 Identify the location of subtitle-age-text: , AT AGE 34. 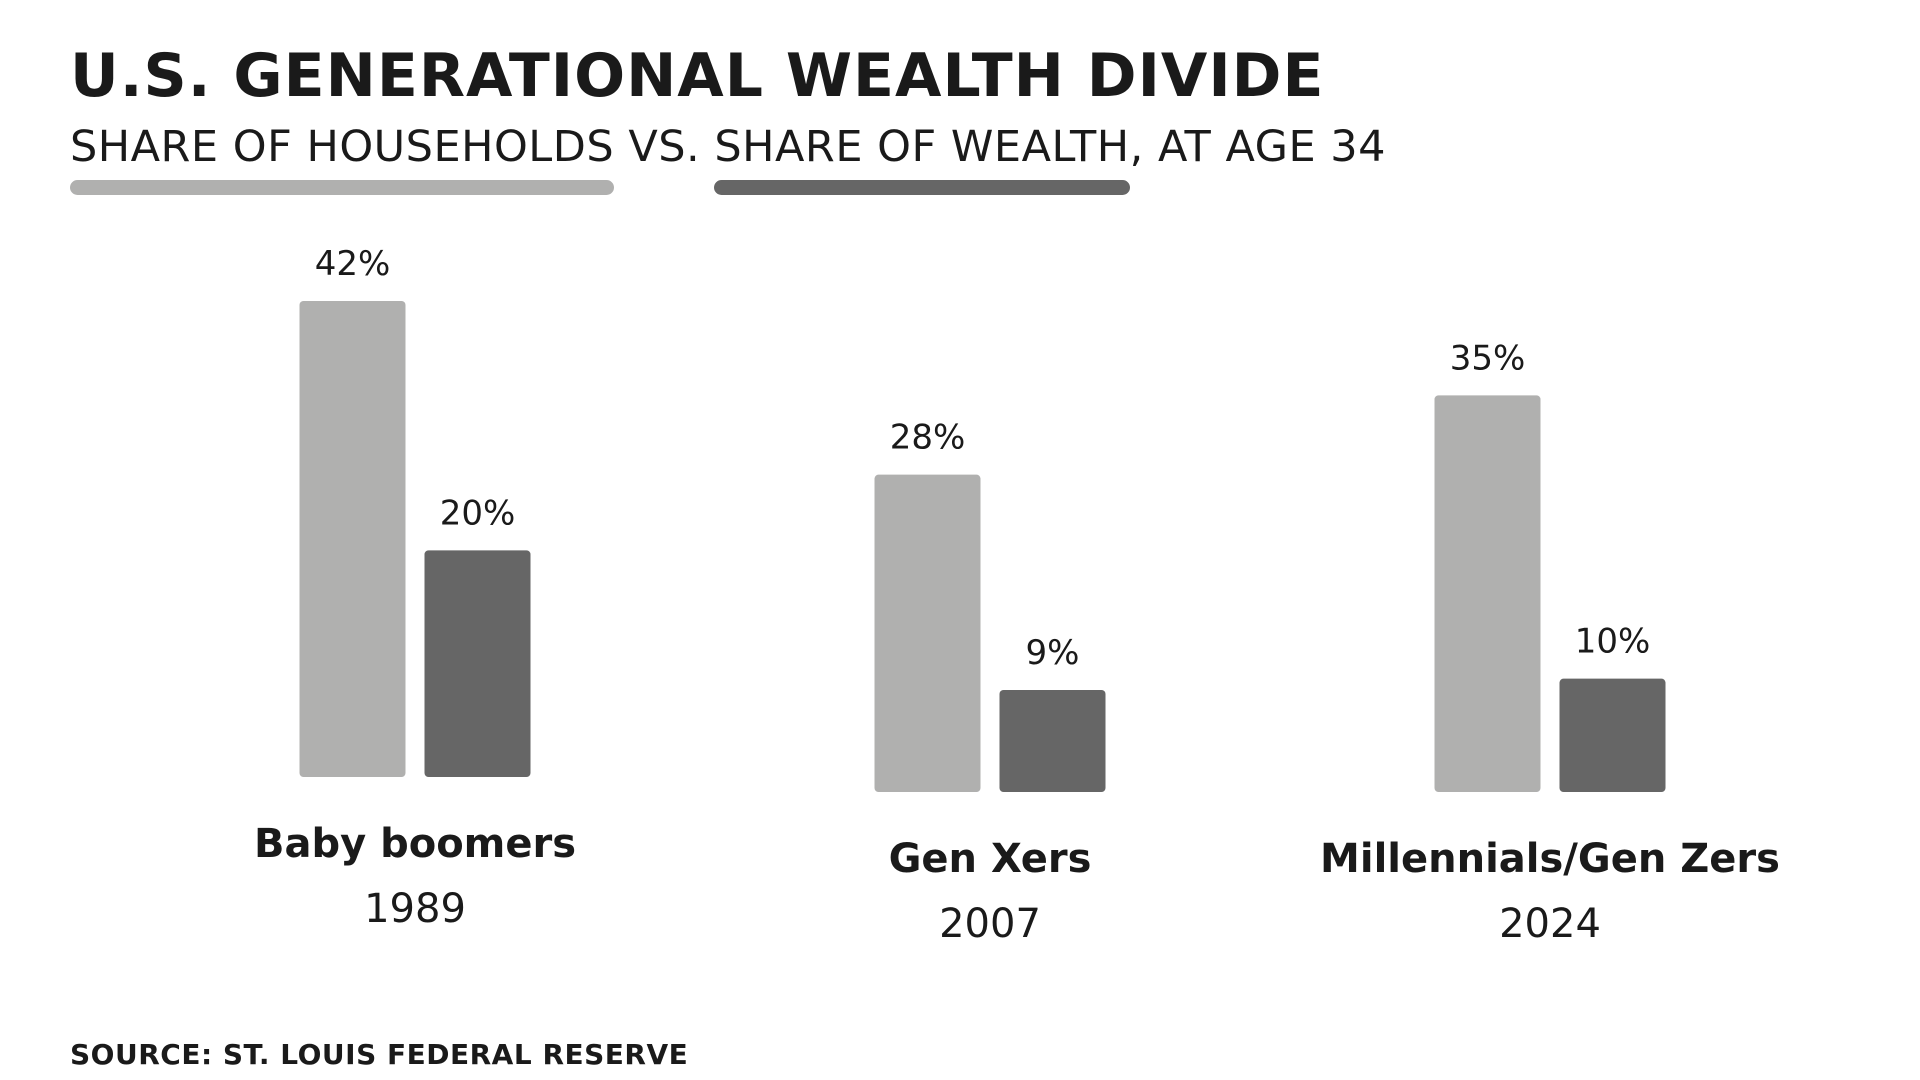
(1258, 147).